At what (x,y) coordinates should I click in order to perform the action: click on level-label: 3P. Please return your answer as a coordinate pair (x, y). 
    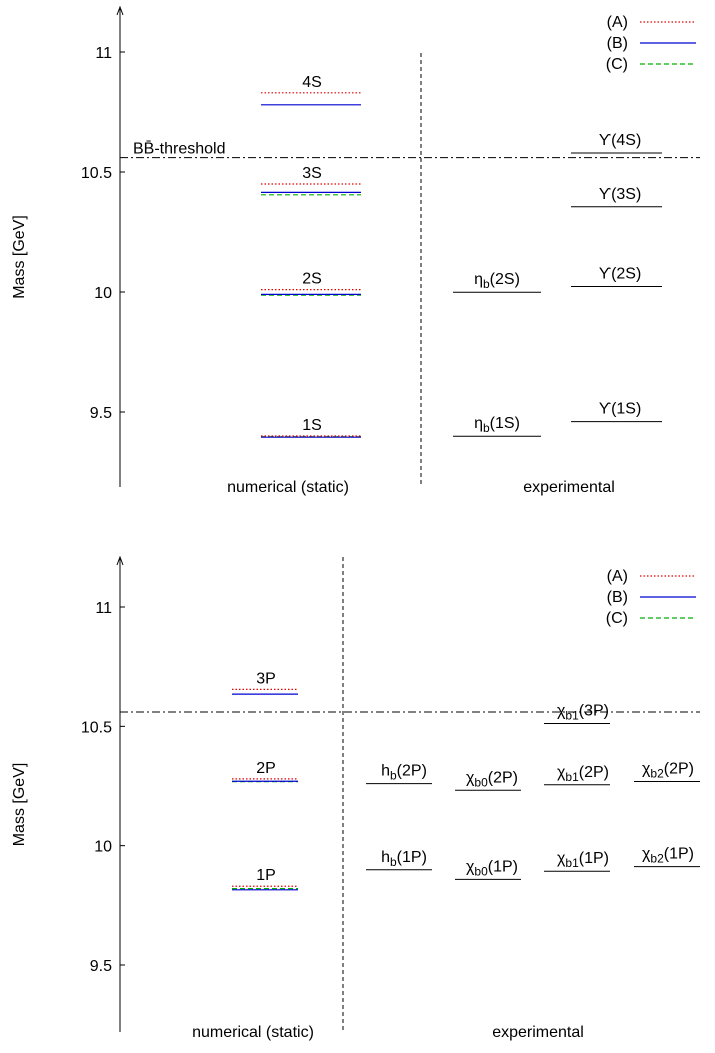
    Looking at the image, I should click on (266, 678).